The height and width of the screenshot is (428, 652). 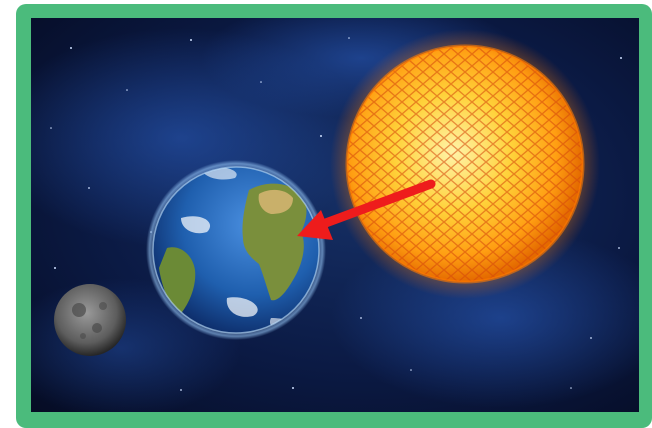 I want to click on moon, so click(x=90, y=320).